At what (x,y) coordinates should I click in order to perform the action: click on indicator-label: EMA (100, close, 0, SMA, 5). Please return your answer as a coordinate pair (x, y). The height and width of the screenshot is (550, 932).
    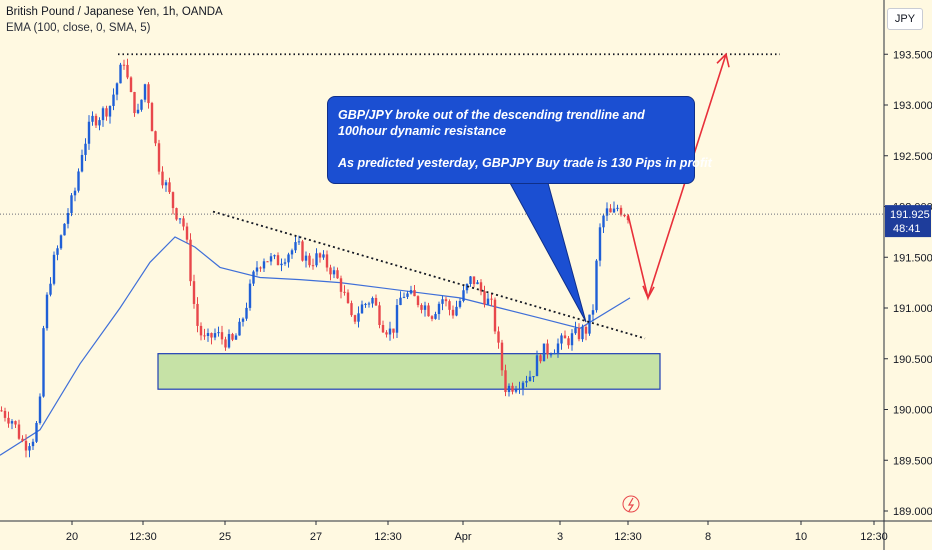
    Looking at the image, I should click on (78, 28).